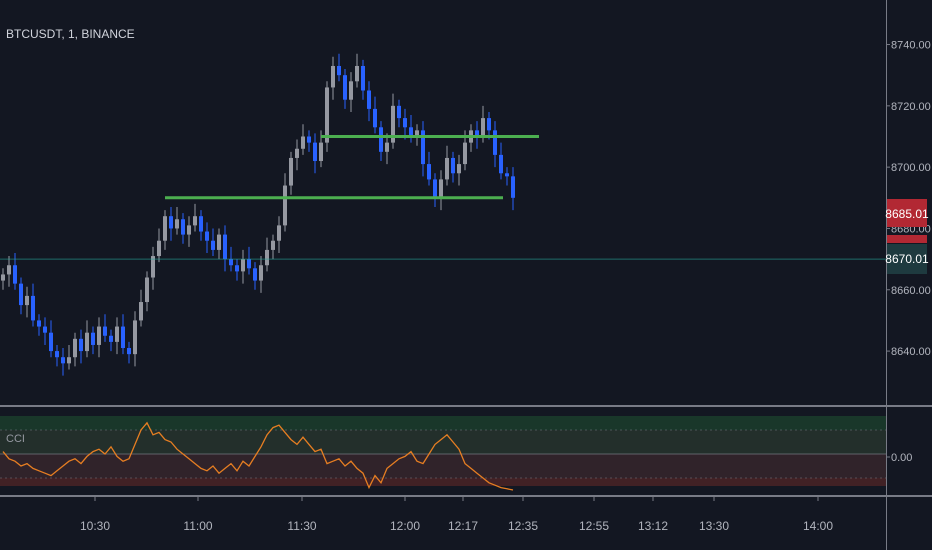 The image size is (932, 550). I want to click on cci-lower-zone, so click(443, 466).